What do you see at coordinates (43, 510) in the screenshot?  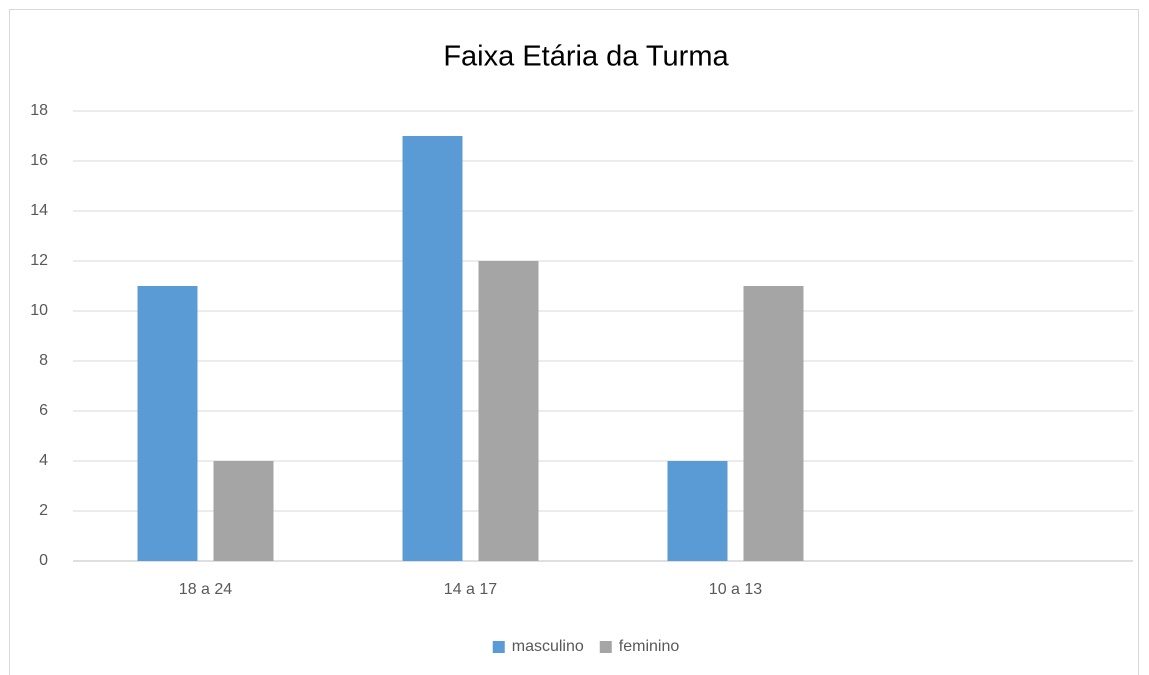 I see `y-tick-label: 2` at bounding box center [43, 510].